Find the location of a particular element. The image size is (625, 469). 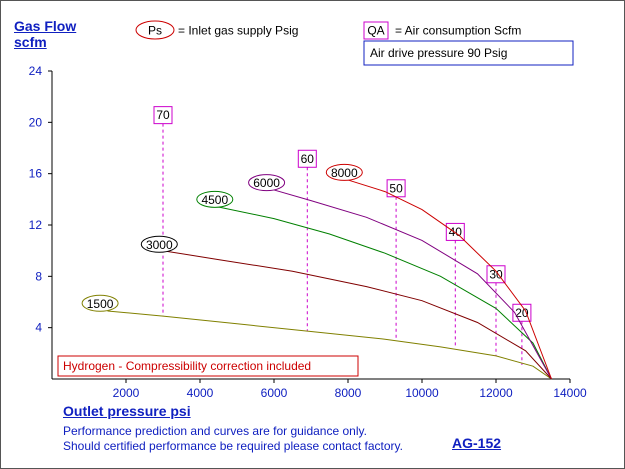

qa-marker-label: 30 is located at coordinates (496, 274).